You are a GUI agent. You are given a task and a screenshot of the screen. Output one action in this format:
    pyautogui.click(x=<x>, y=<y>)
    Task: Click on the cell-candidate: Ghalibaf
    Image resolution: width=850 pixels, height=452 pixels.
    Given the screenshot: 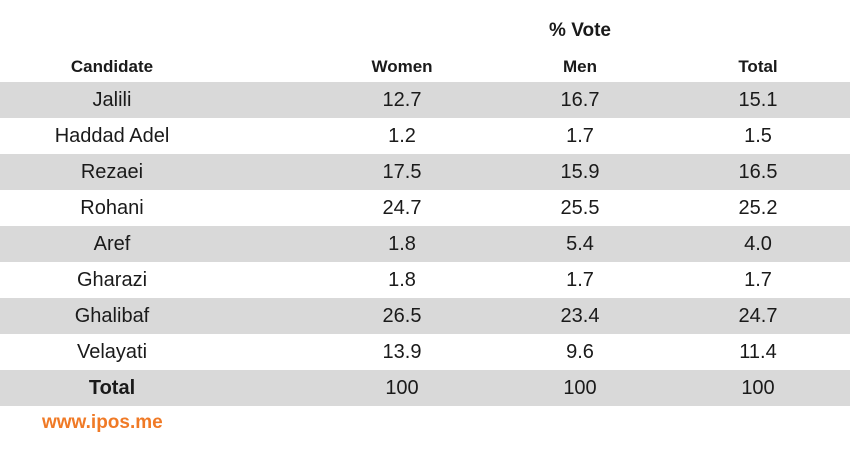 What is the action you would take?
    pyautogui.click(x=112, y=316)
    